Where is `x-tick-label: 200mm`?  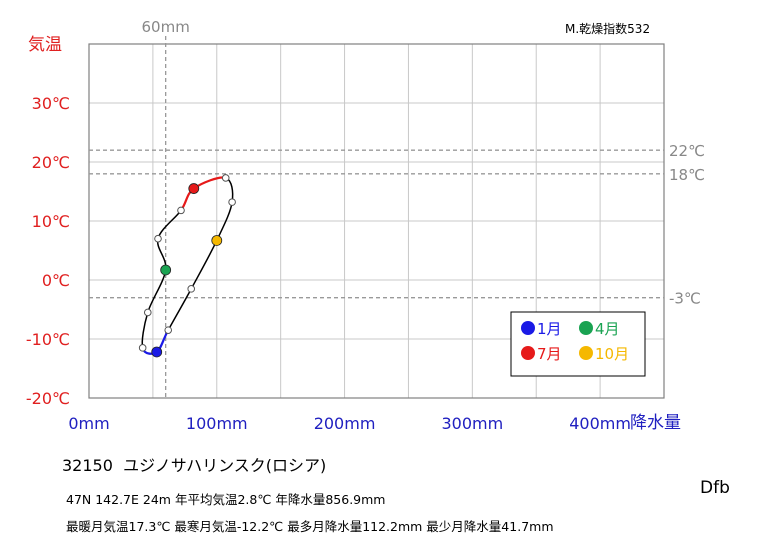 x-tick-label: 200mm is located at coordinates (345, 423).